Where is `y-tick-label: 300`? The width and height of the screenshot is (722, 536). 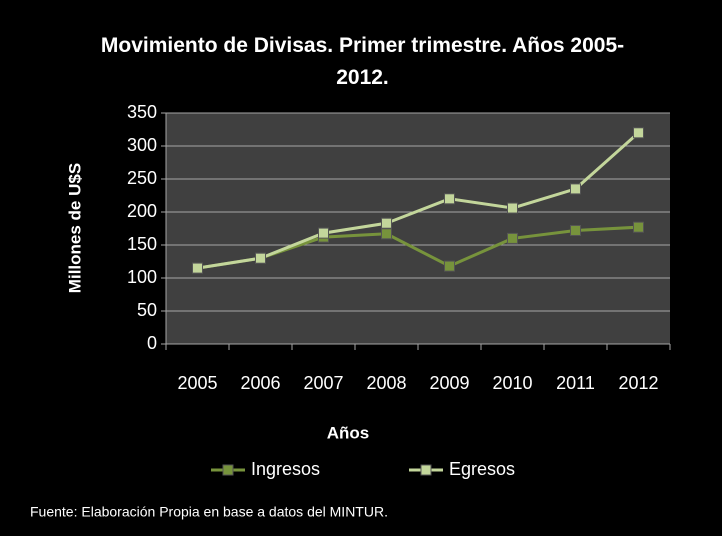 y-tick-label: 300 is located at coordinates (142, 145).